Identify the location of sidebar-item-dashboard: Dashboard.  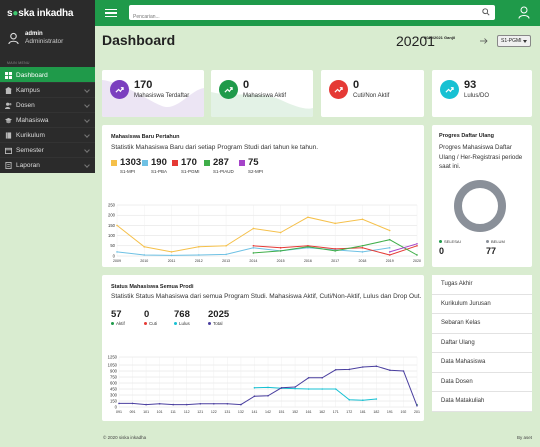
(47, 74).